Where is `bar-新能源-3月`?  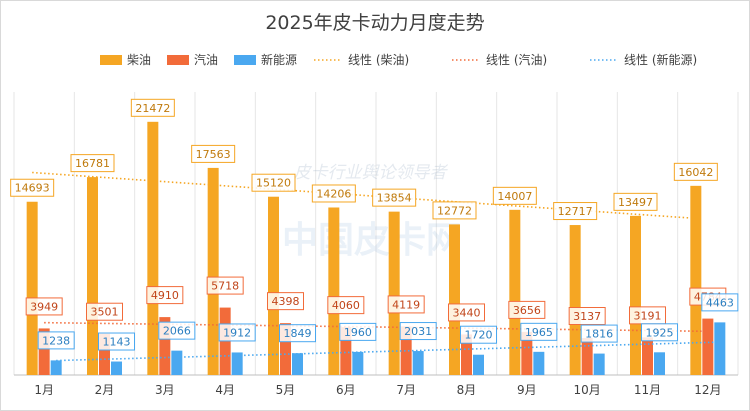 bar-新能源-3月 is located at coordinates (177, 362).